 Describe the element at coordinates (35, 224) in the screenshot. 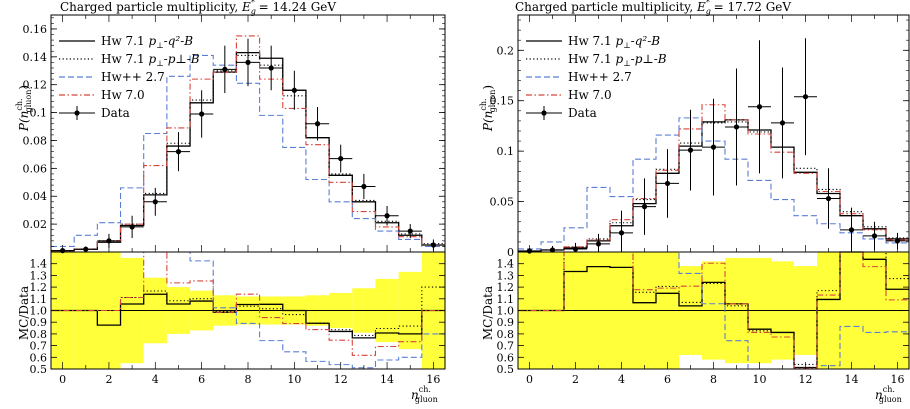

I see `y-tick-label: 0.02` at that location.